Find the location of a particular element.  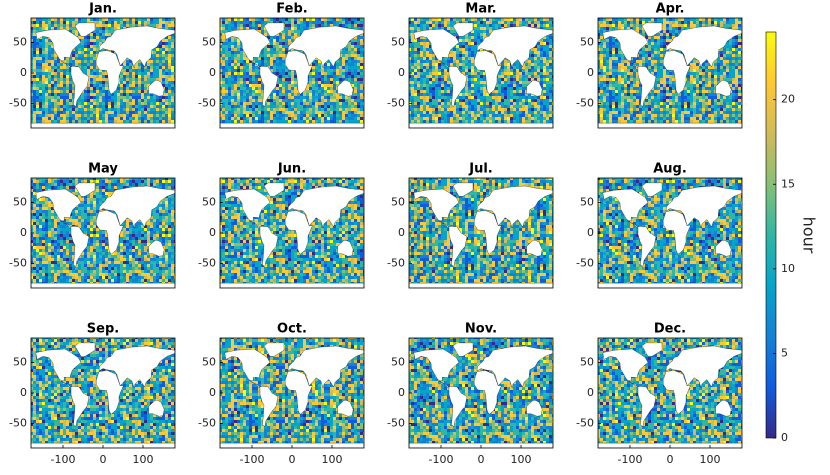

colorbar-tick-label: 10 is located at coordinates (788, 268).